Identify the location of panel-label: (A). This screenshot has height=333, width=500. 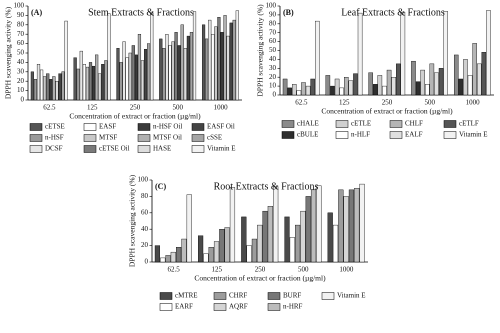
(36, 12).